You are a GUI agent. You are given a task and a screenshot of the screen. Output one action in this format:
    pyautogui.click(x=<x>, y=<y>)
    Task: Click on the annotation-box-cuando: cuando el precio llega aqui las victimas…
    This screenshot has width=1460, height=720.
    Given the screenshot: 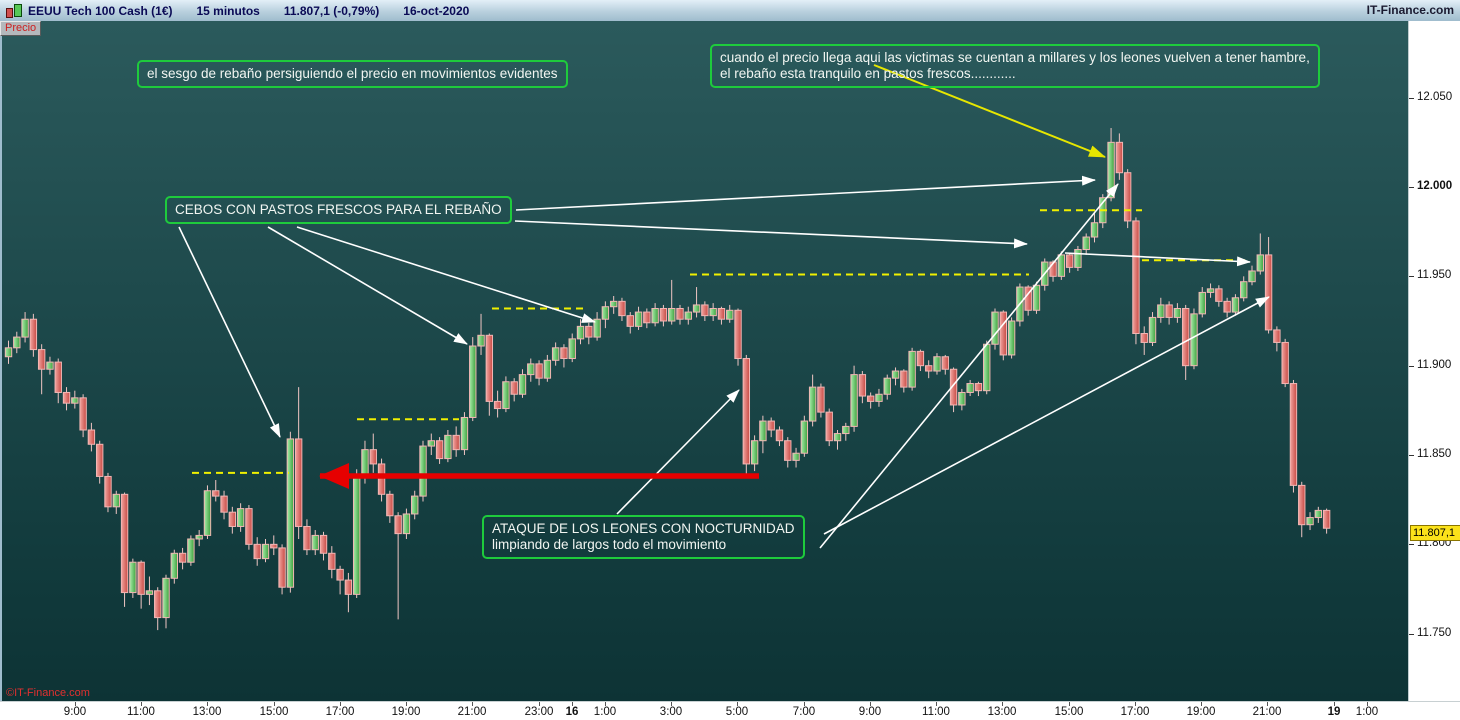 What is the action you would take?
    pyautogui.click(x=1015, y=66)
    